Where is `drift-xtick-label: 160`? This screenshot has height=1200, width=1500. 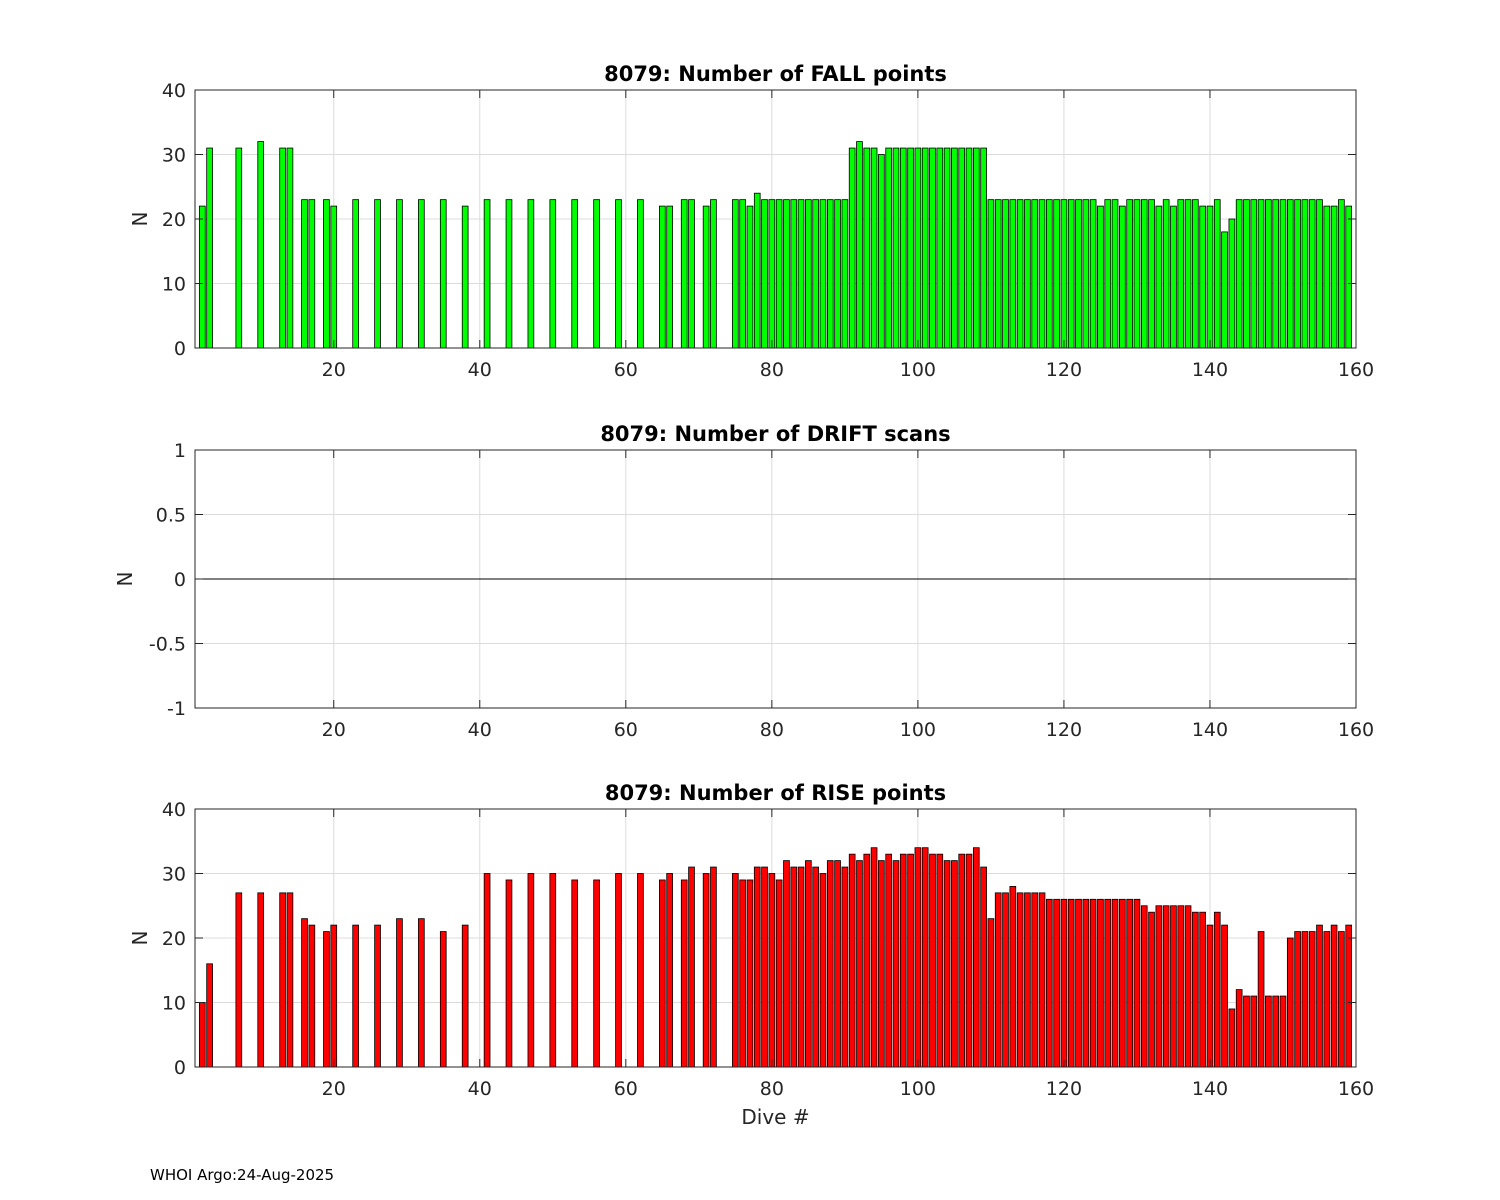 drift-xtick-label: 160 is located at coordinates (1356, 730).